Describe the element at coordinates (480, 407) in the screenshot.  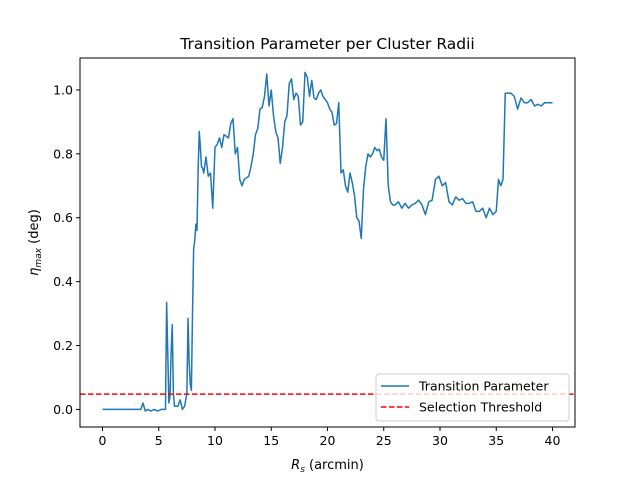
I see `legend-label-threshold: Selection Threshold` at that location.